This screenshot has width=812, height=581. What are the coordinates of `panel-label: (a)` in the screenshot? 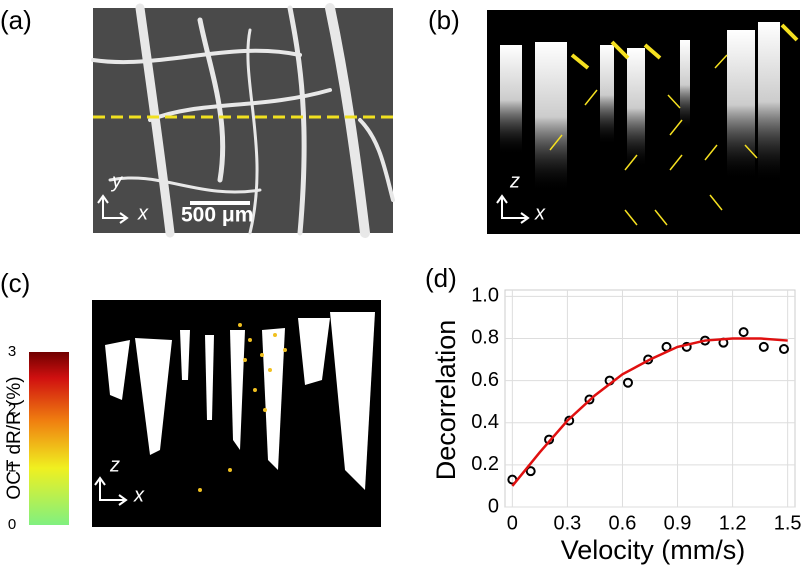 It's located at (16, 20).